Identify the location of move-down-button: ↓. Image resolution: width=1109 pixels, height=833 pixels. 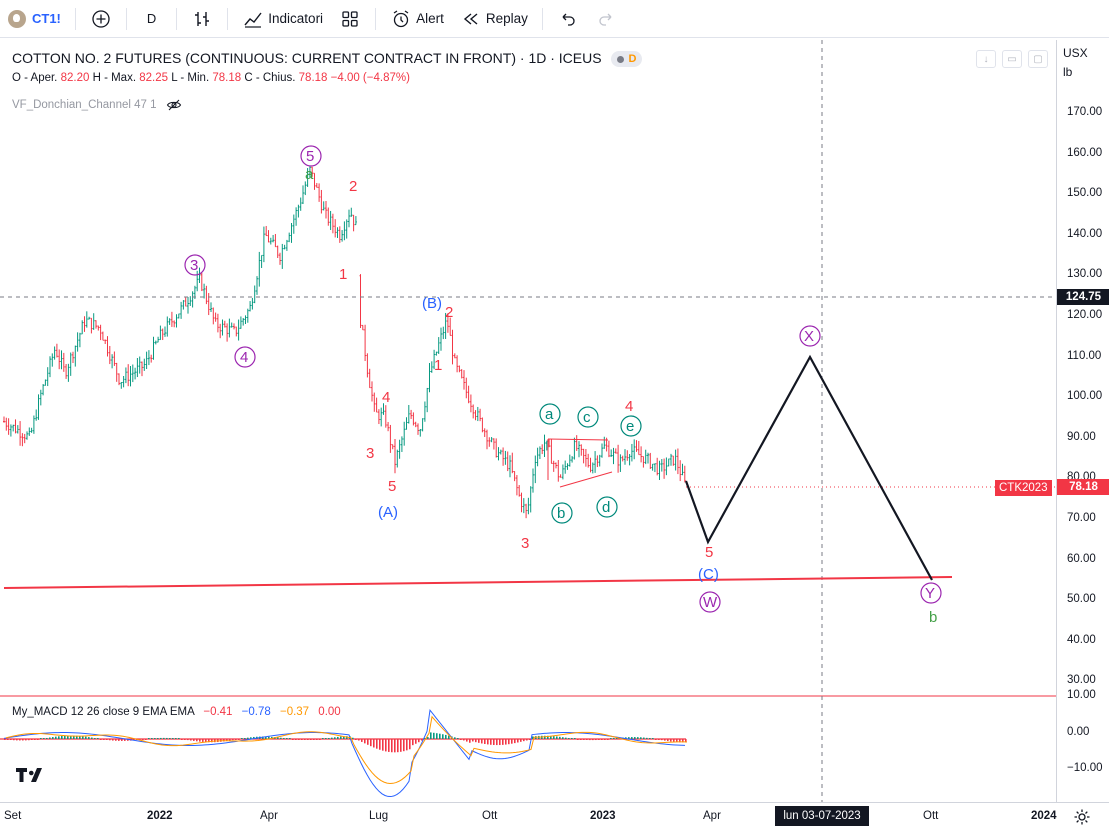
(986, 59).